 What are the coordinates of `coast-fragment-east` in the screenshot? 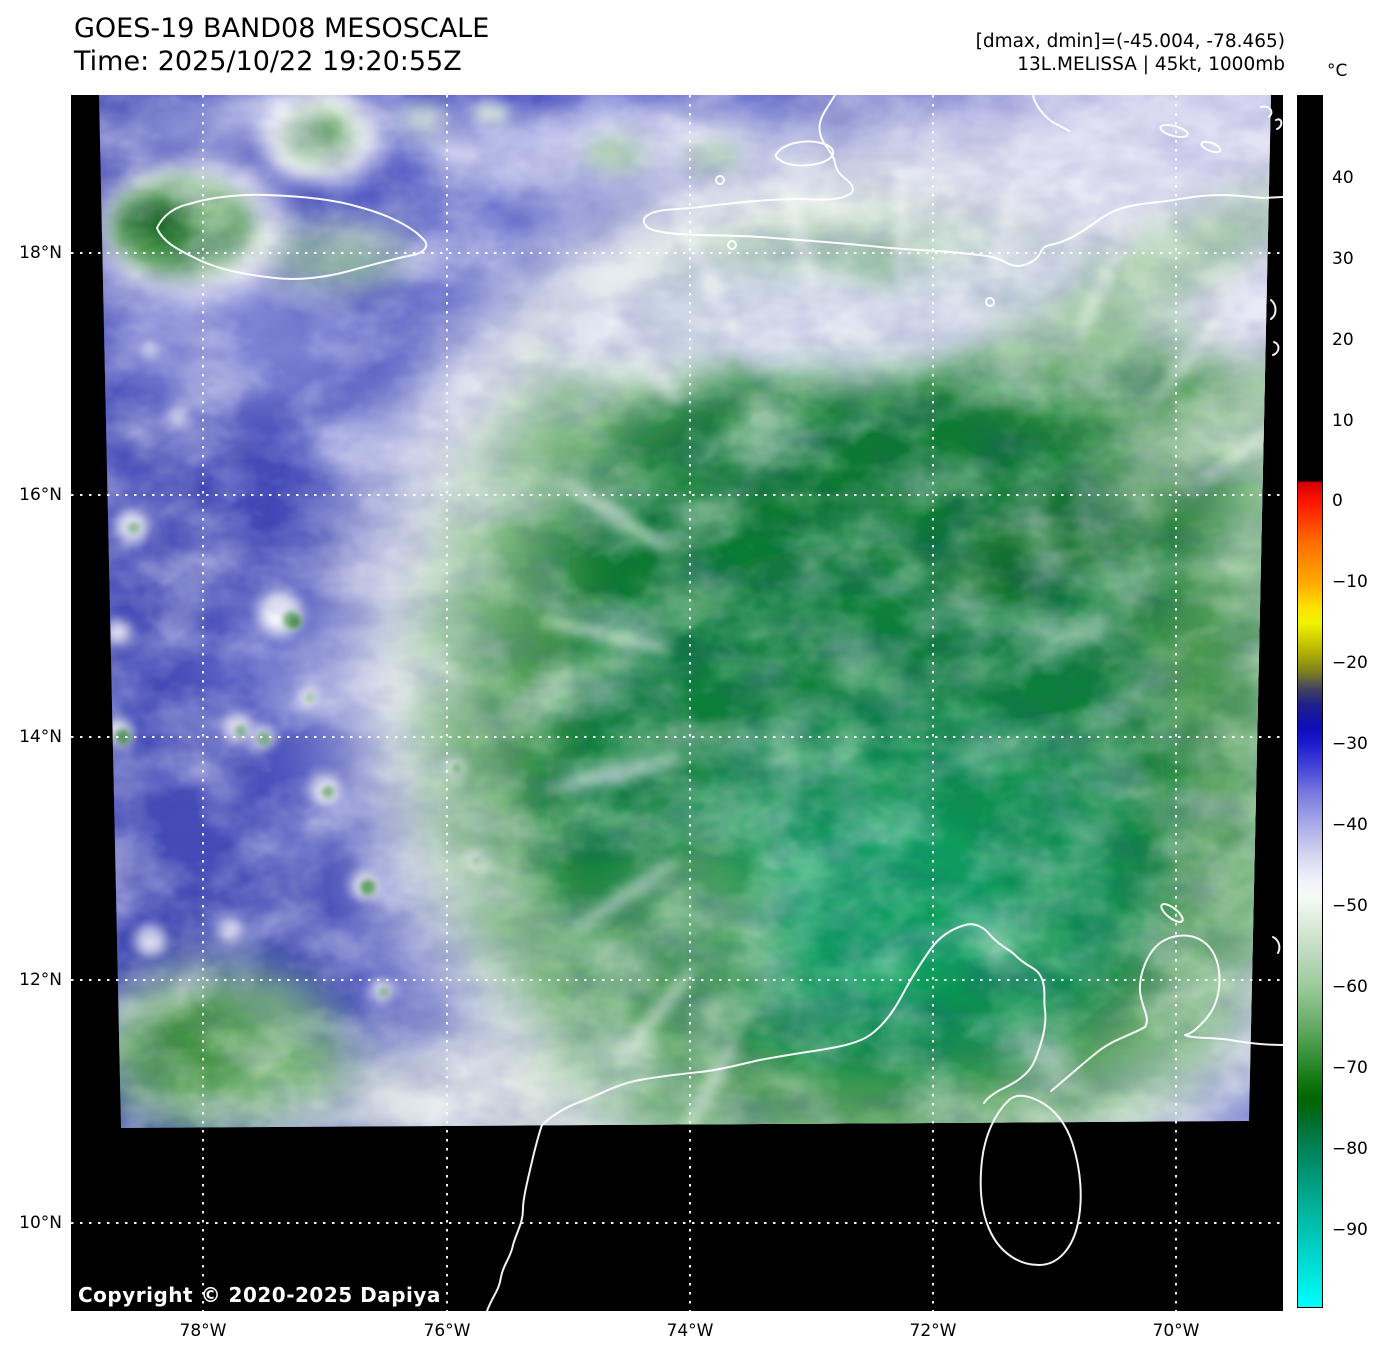 It's located at (1276, 945).